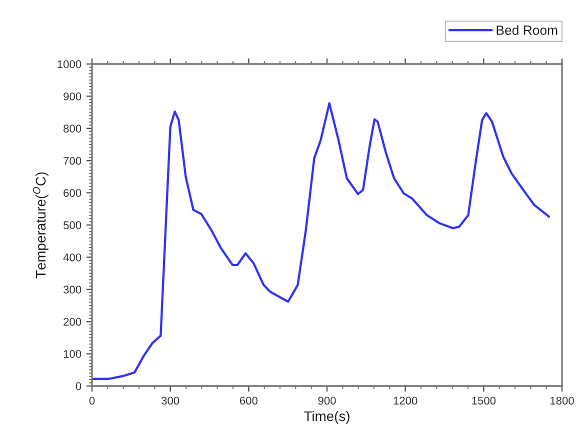 The height and width of the screenshot is (434, 583). What do you see at coordinates (406, 400) in the screenshot?
I see `x-tick-label: 1200` at bounding box center [406, 400].